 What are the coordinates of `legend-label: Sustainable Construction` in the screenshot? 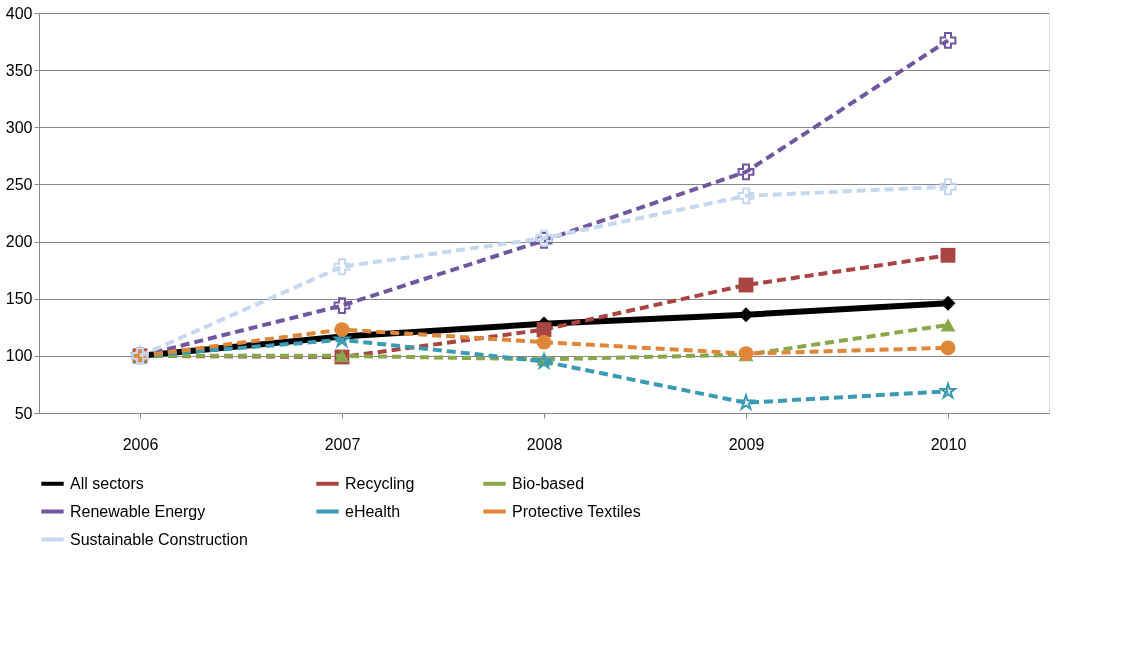 It's located at (159, 539).